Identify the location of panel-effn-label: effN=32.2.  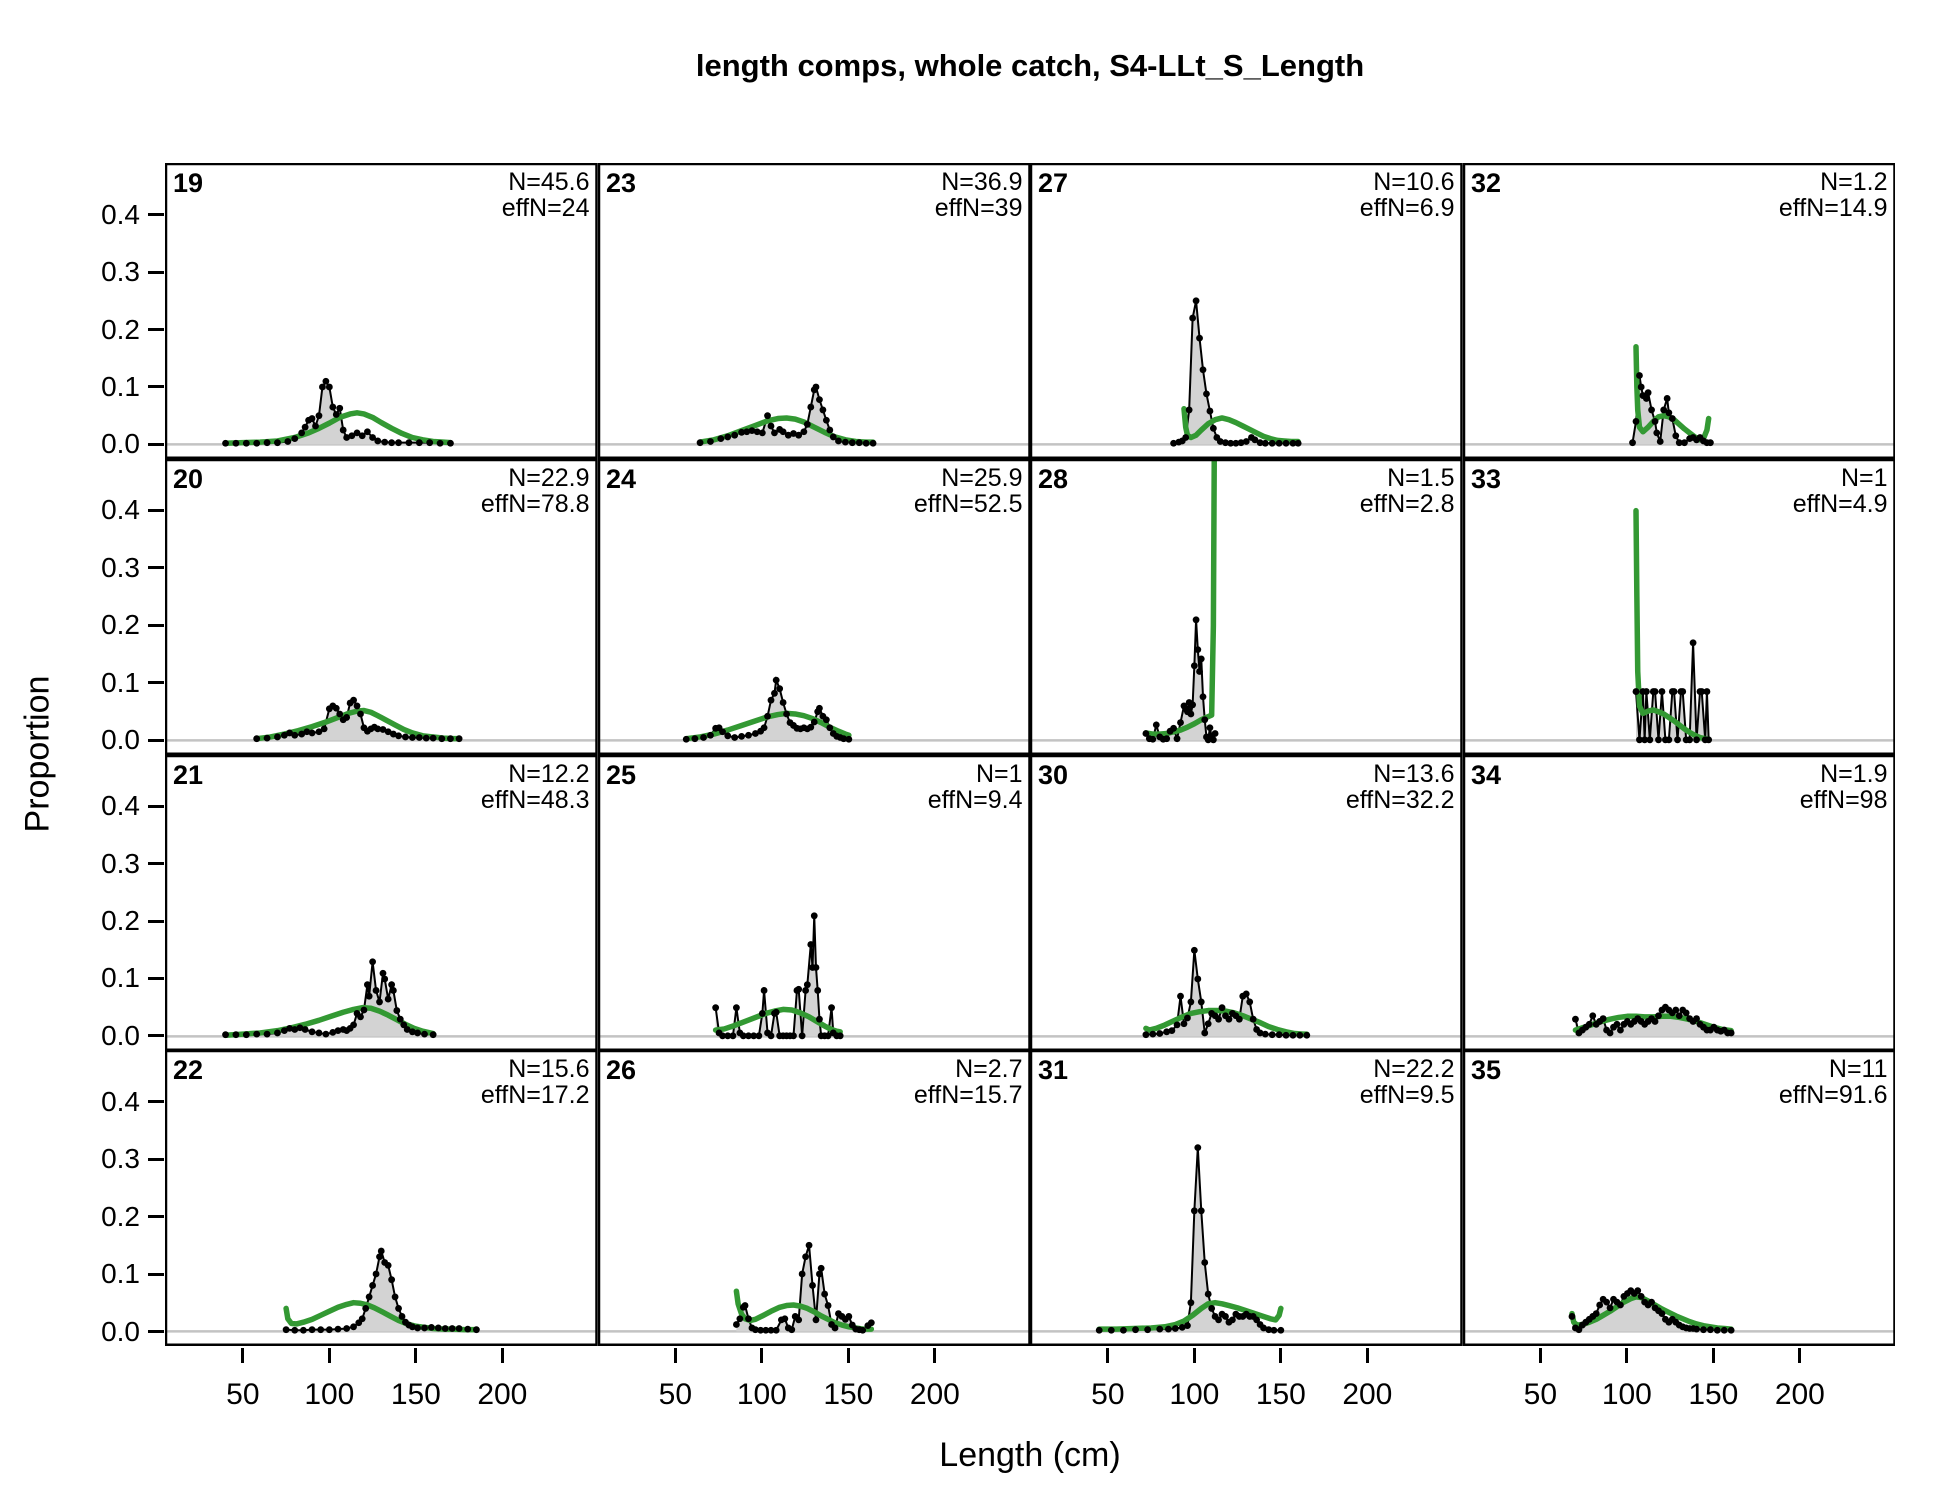
(1400, 800).